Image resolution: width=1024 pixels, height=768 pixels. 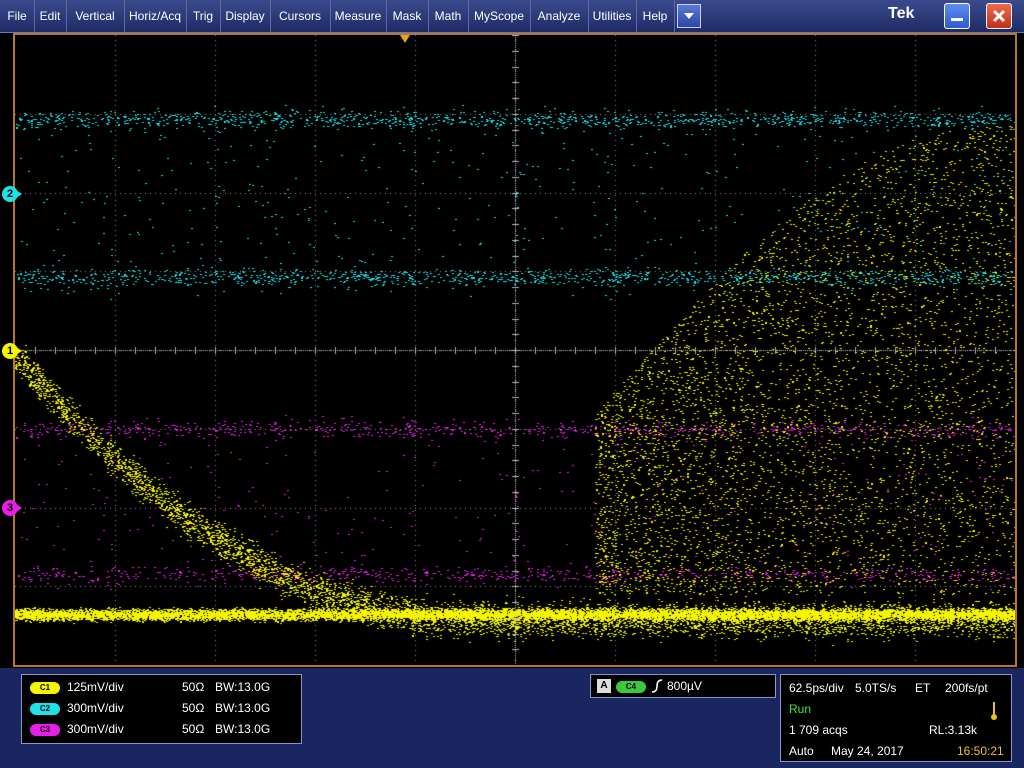 What do you see at coordinates (300, 16) in the screenshot?
I see `menu-cursors: Cursors` at bounding box center [300, 16].